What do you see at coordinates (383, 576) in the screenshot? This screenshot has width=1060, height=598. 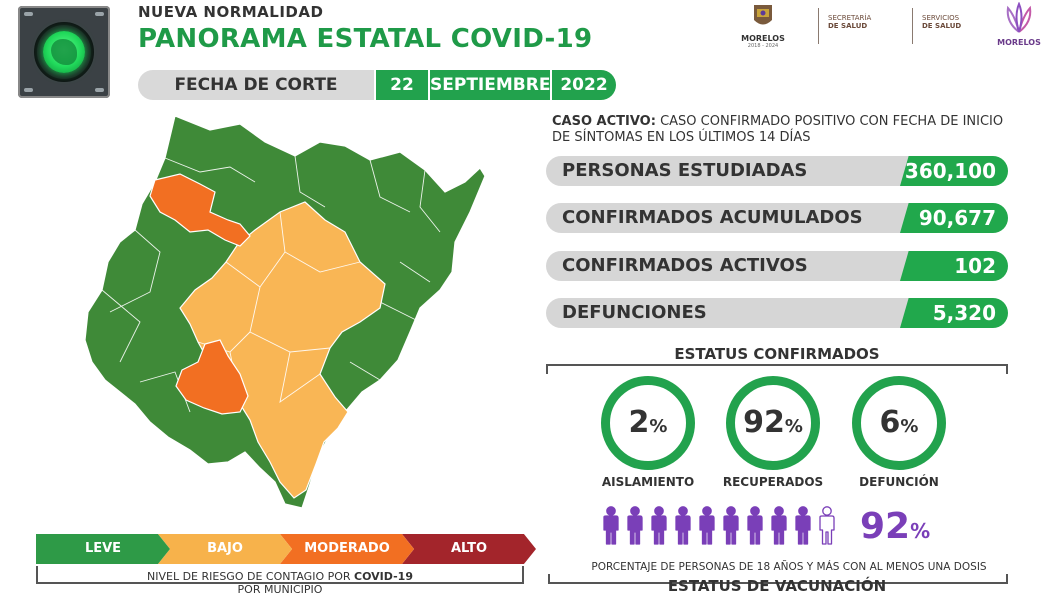 I see `risk-caption-bold: COVID-19` at bounding box center [383, 576].